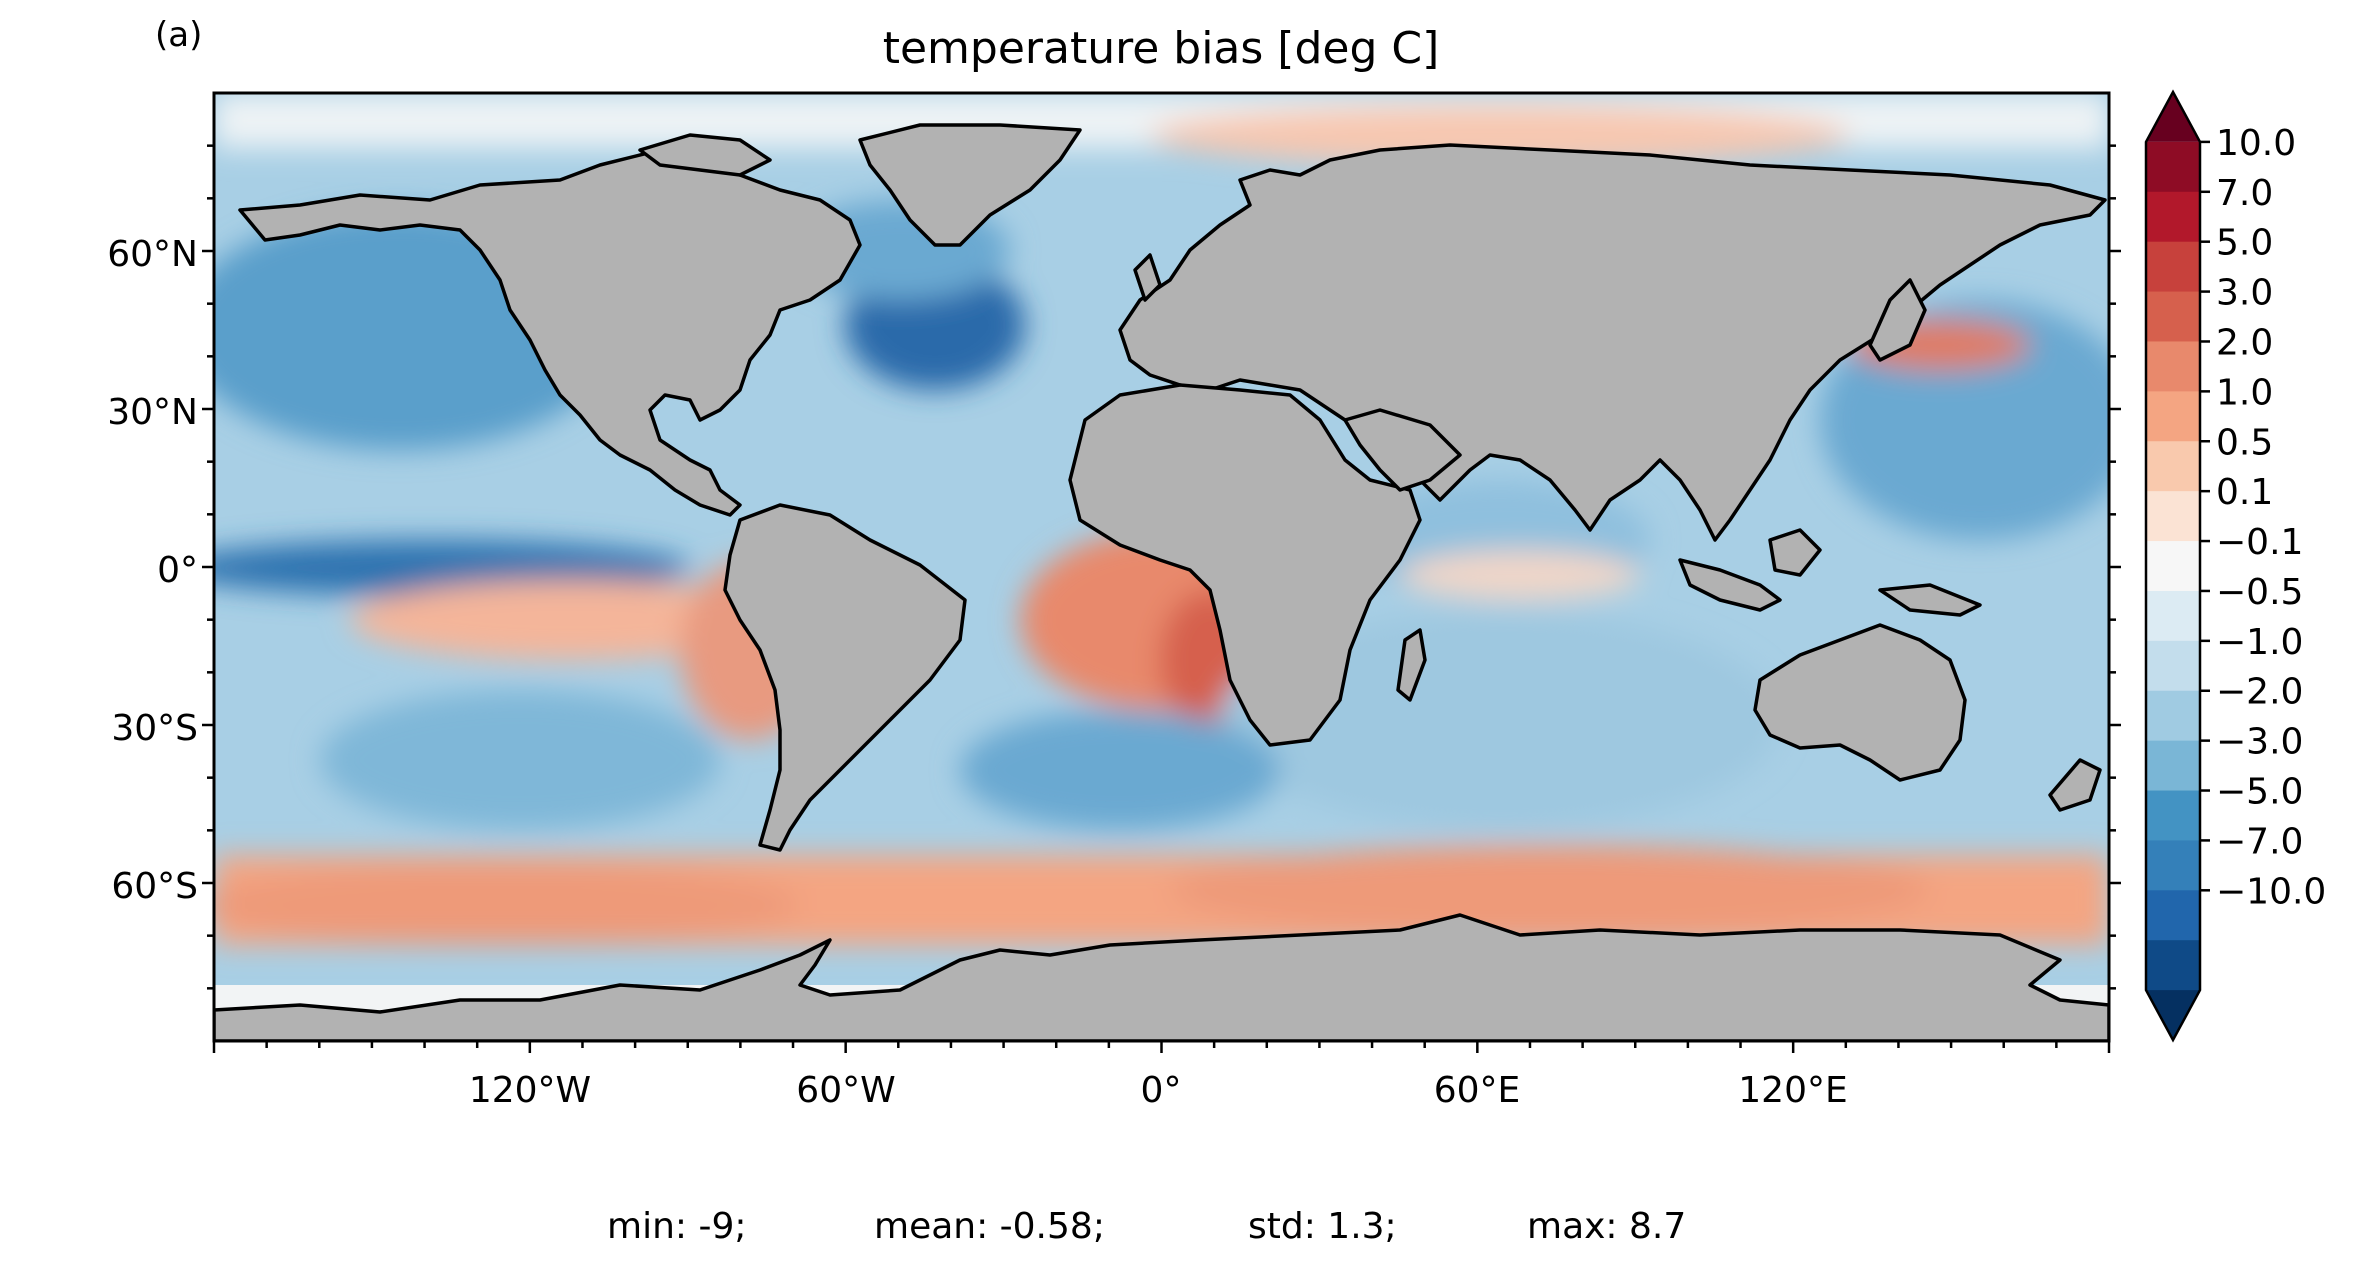  Describe the element at coordinates (1606, 1226) in the screenshot. I see `stat-max: max: 8.7` at that location.